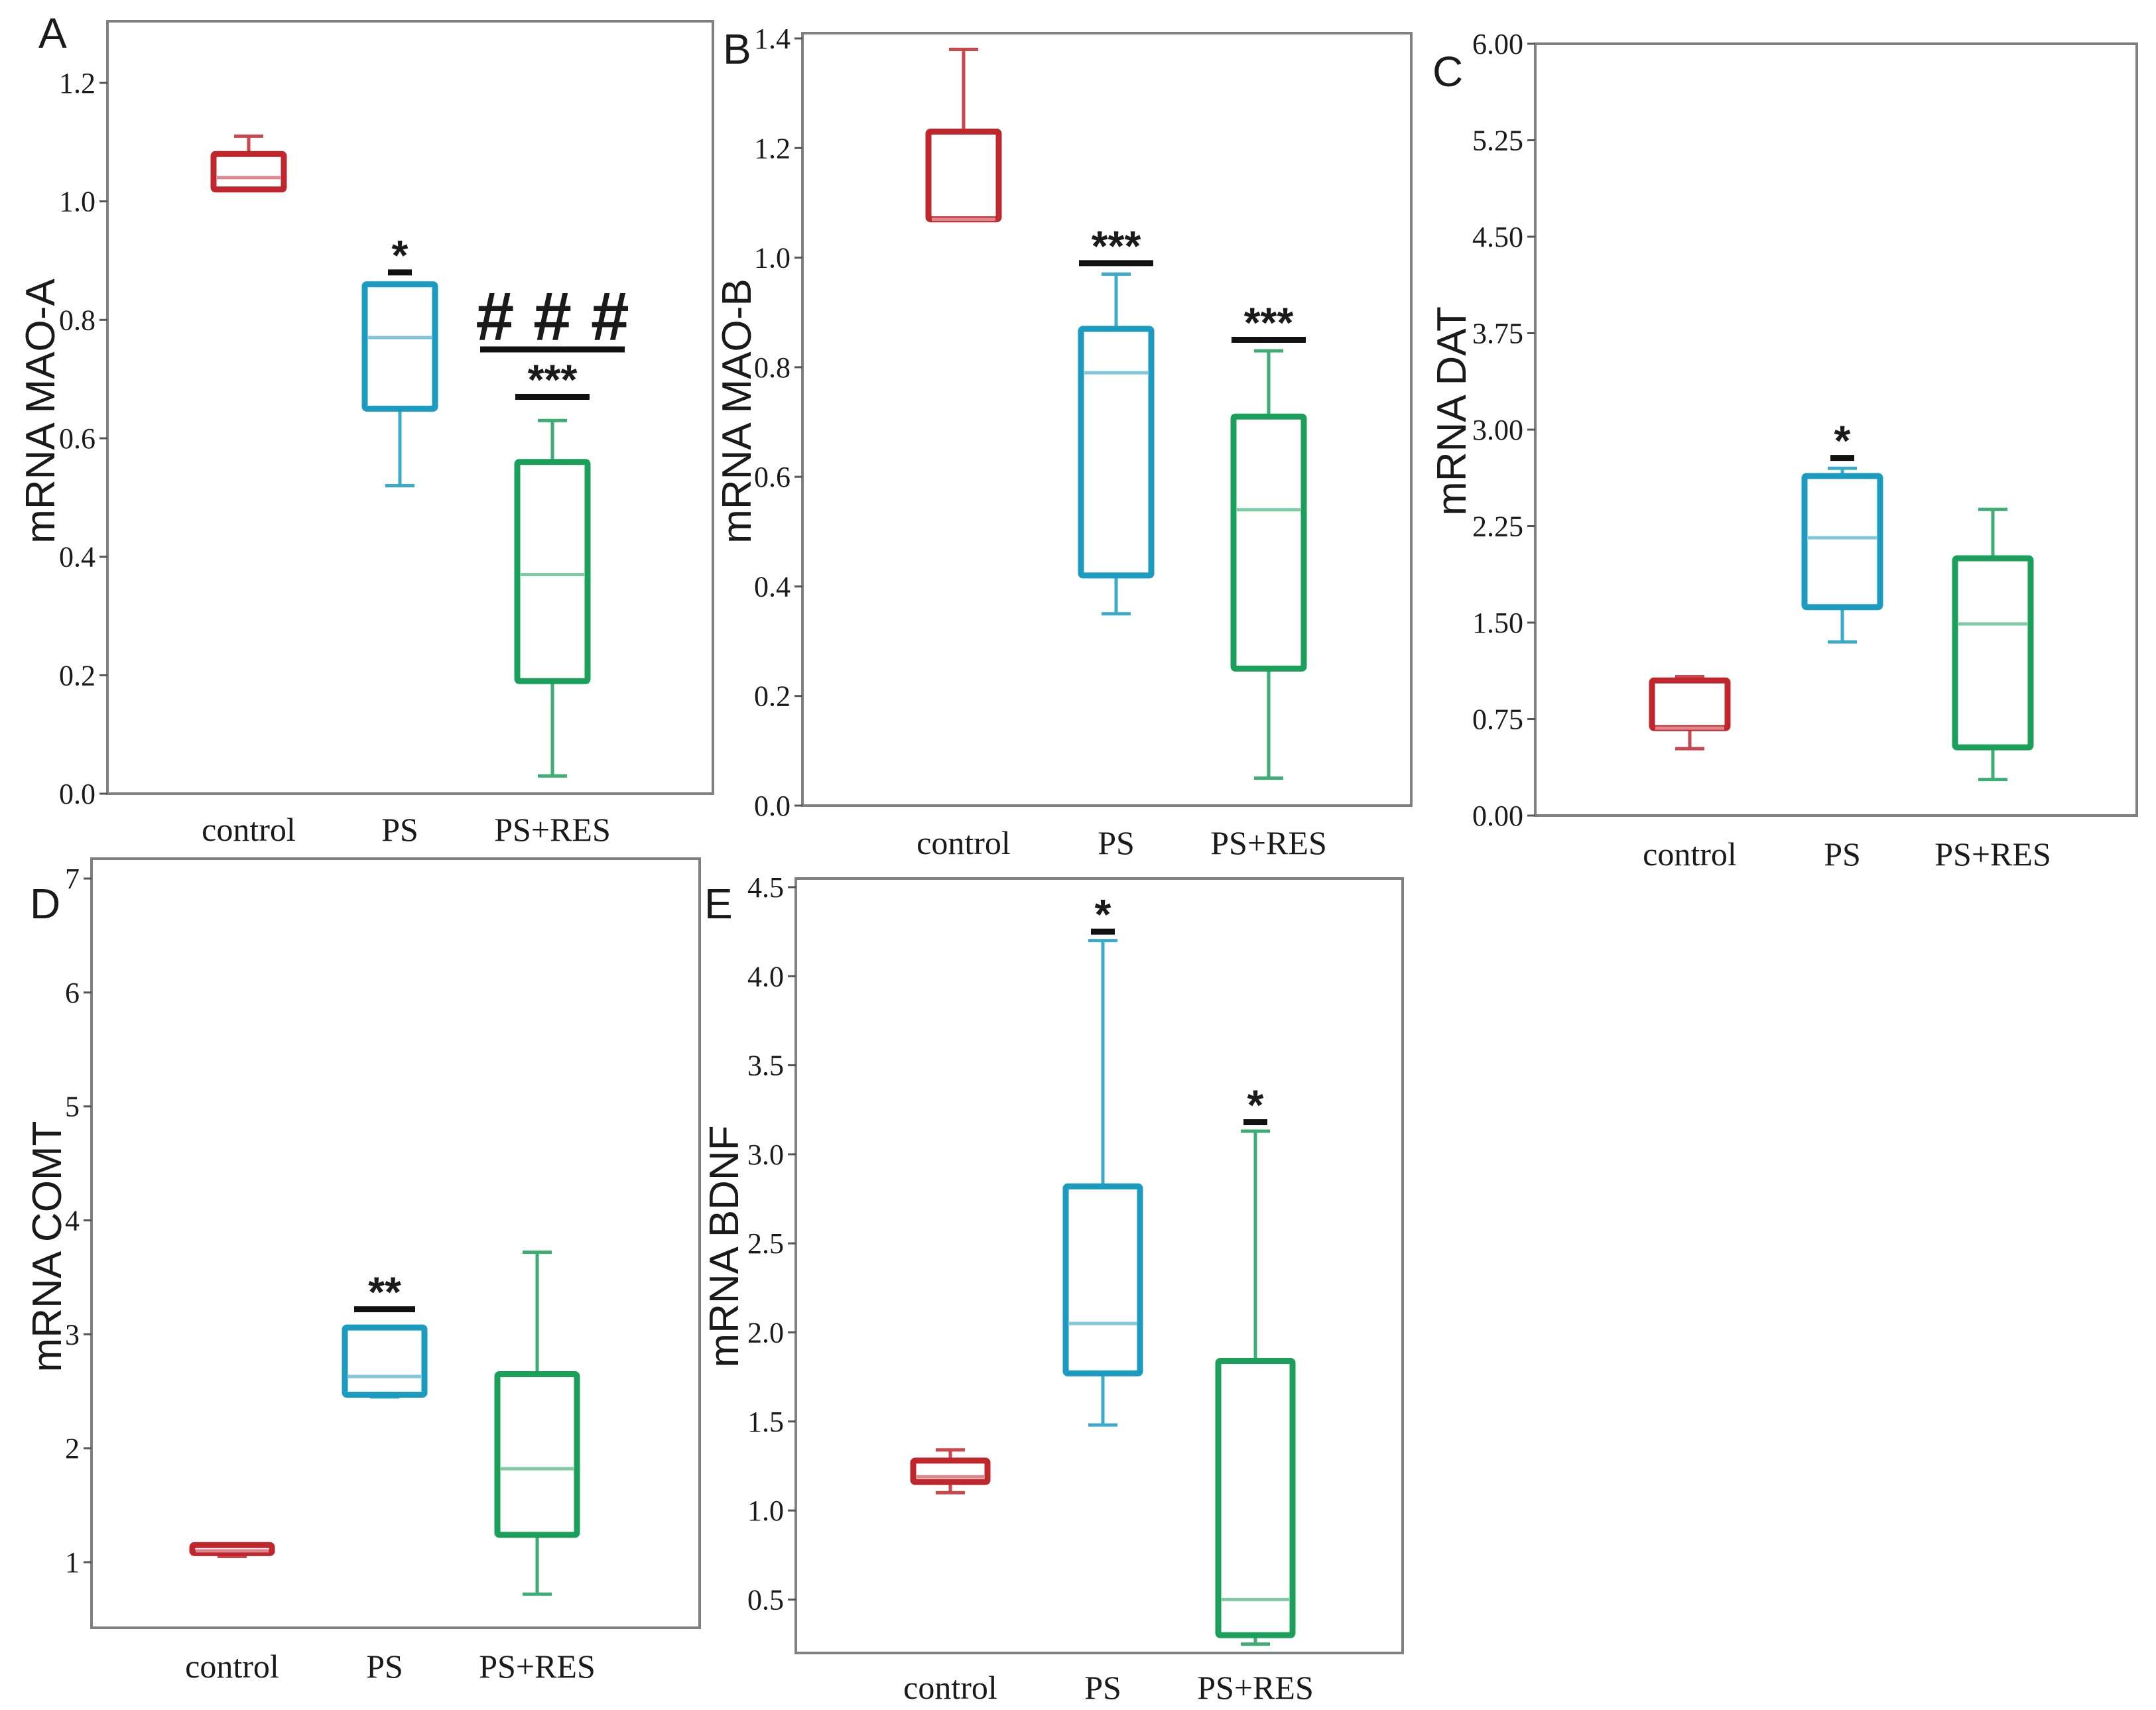  I want to click on y-axis-label: mRNA MAO-B, so click(737, 411).